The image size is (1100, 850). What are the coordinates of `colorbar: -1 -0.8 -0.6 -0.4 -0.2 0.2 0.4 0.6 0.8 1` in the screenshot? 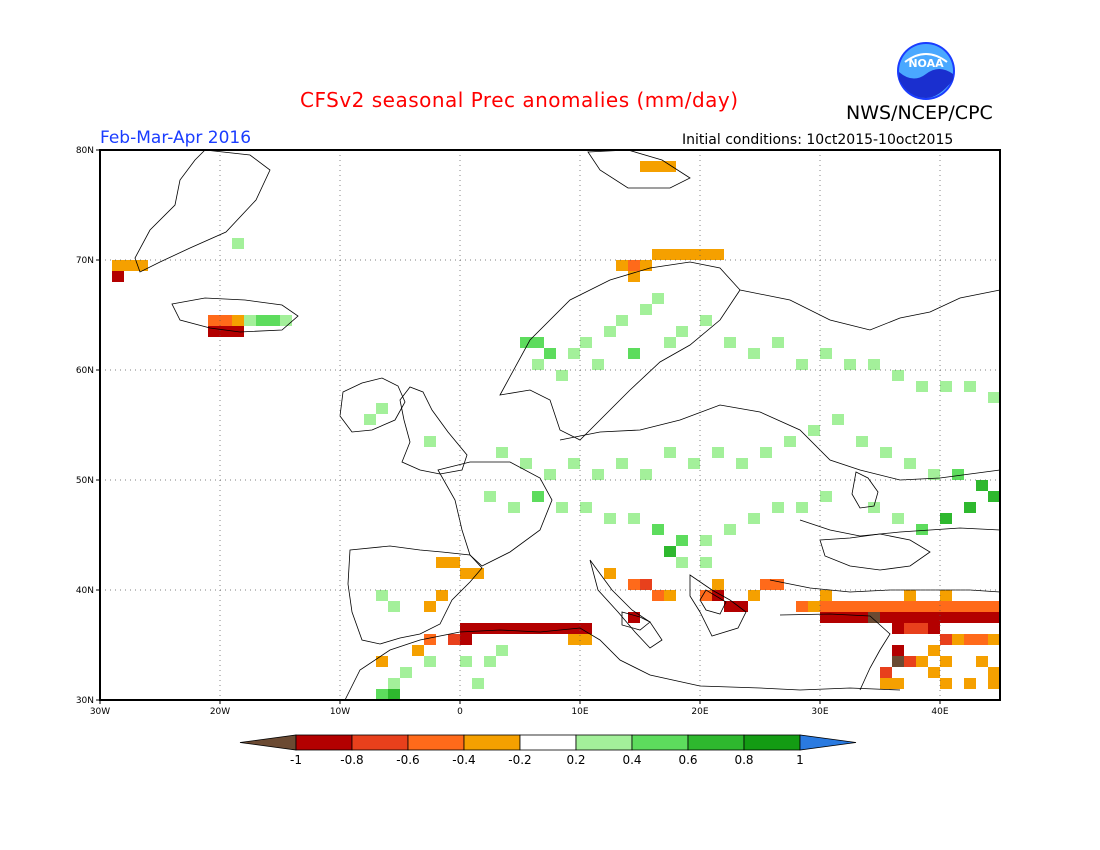 It's located at (548, 750).